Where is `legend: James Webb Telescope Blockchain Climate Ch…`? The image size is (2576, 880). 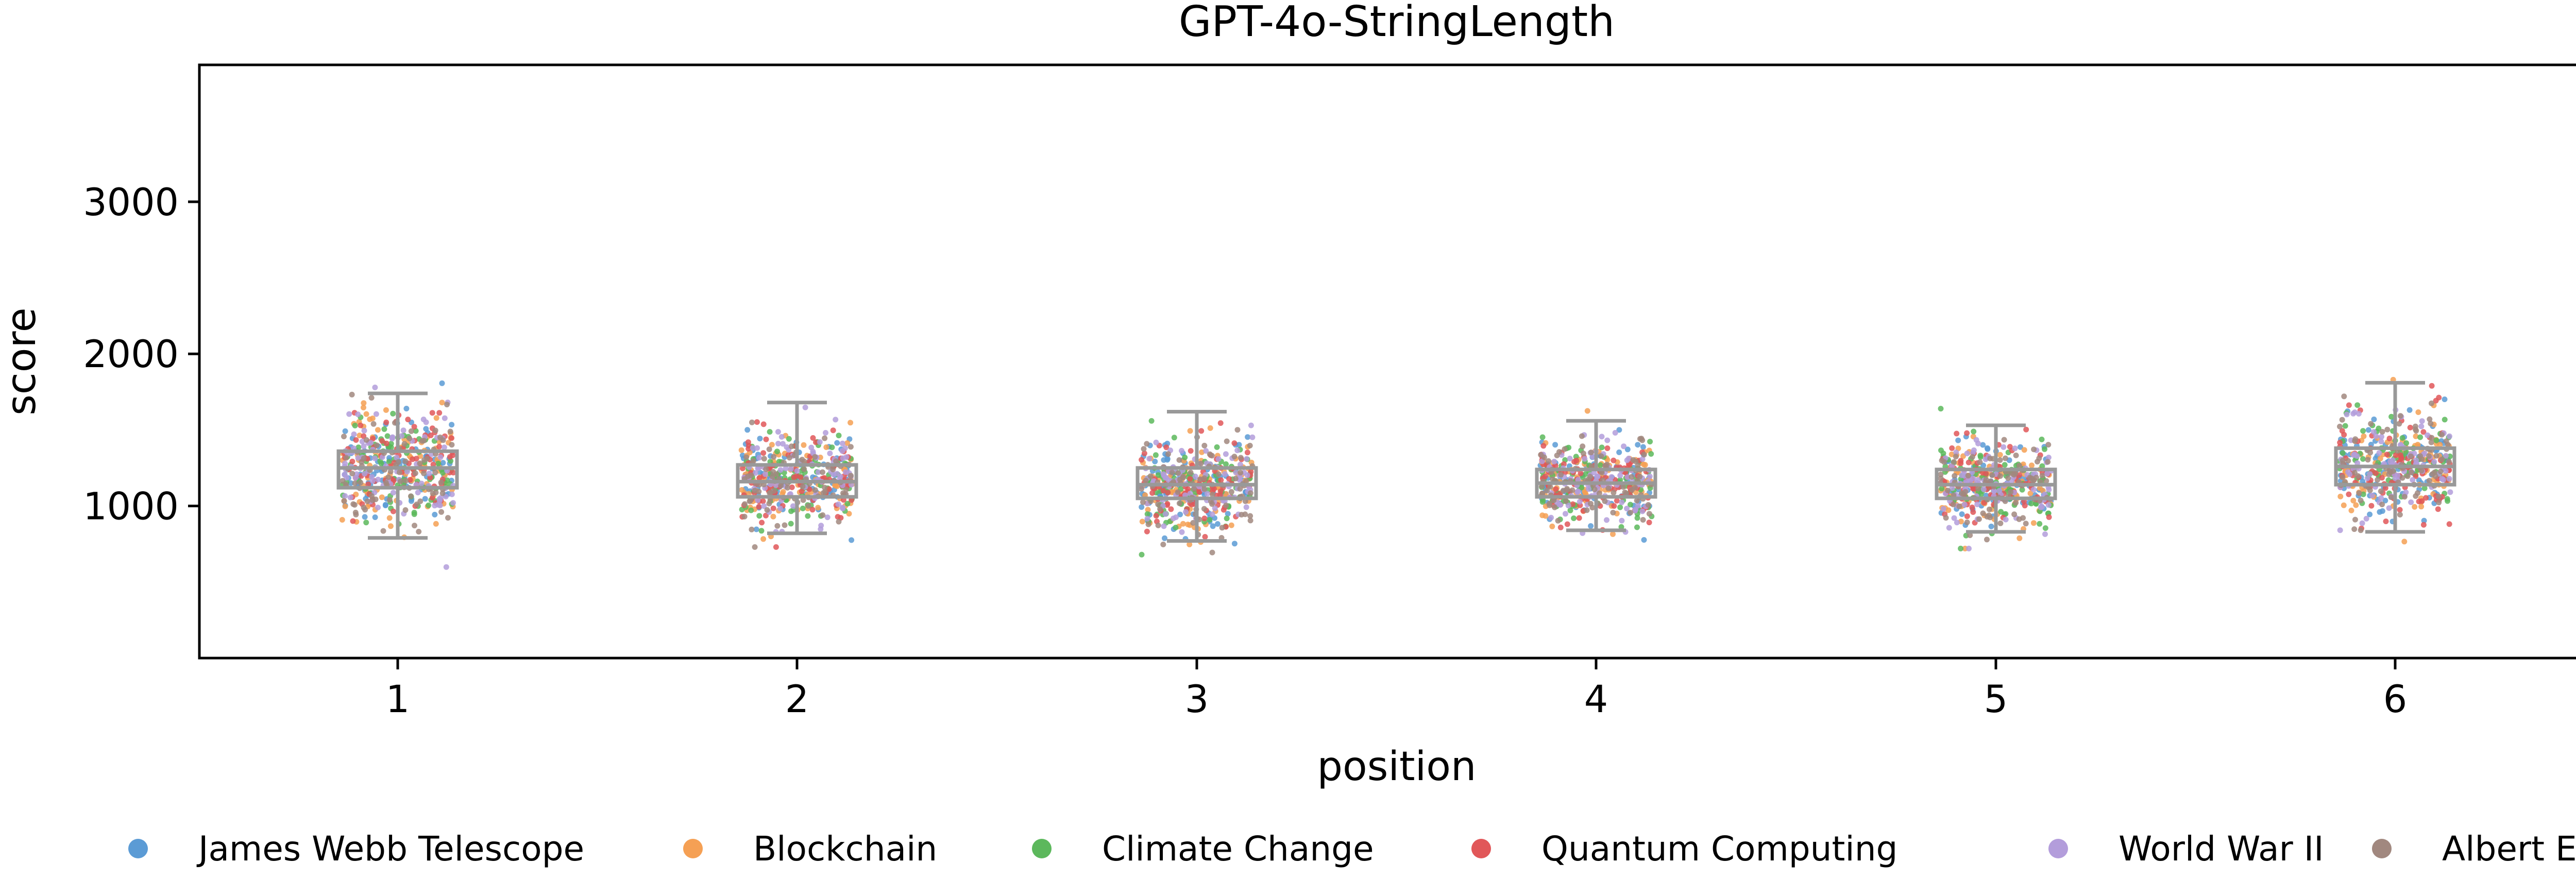 legend: James Webb Telescope Blockchain Climate Ch… is located at coordinates (1352, 849).